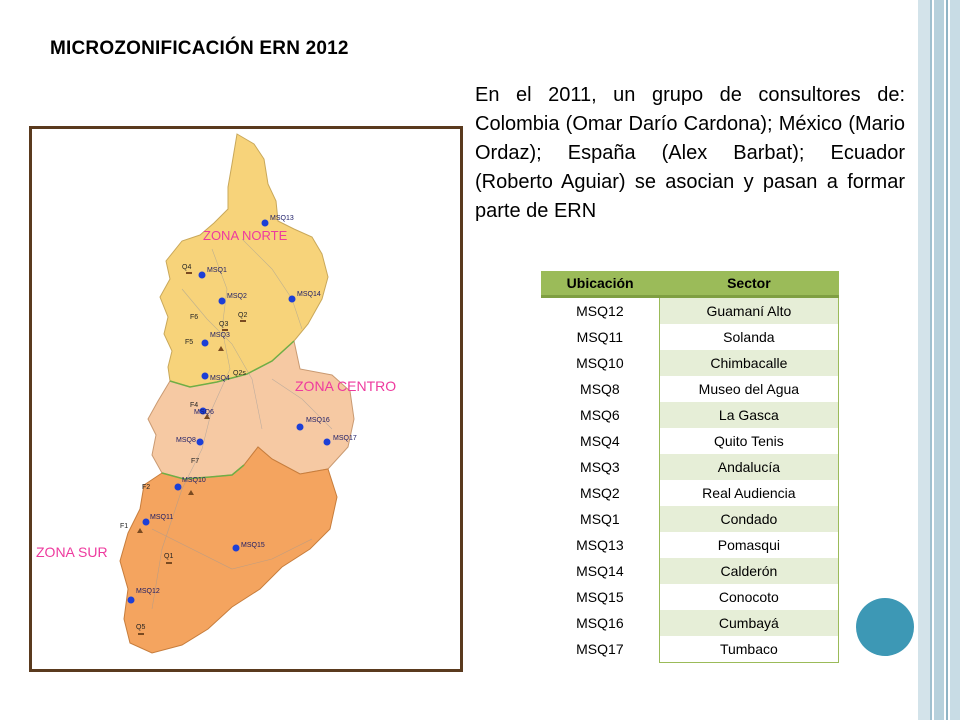 The height and width of the screenshot is (720, 960). I want to click on station-label: MSQ14, so click(309, 294).